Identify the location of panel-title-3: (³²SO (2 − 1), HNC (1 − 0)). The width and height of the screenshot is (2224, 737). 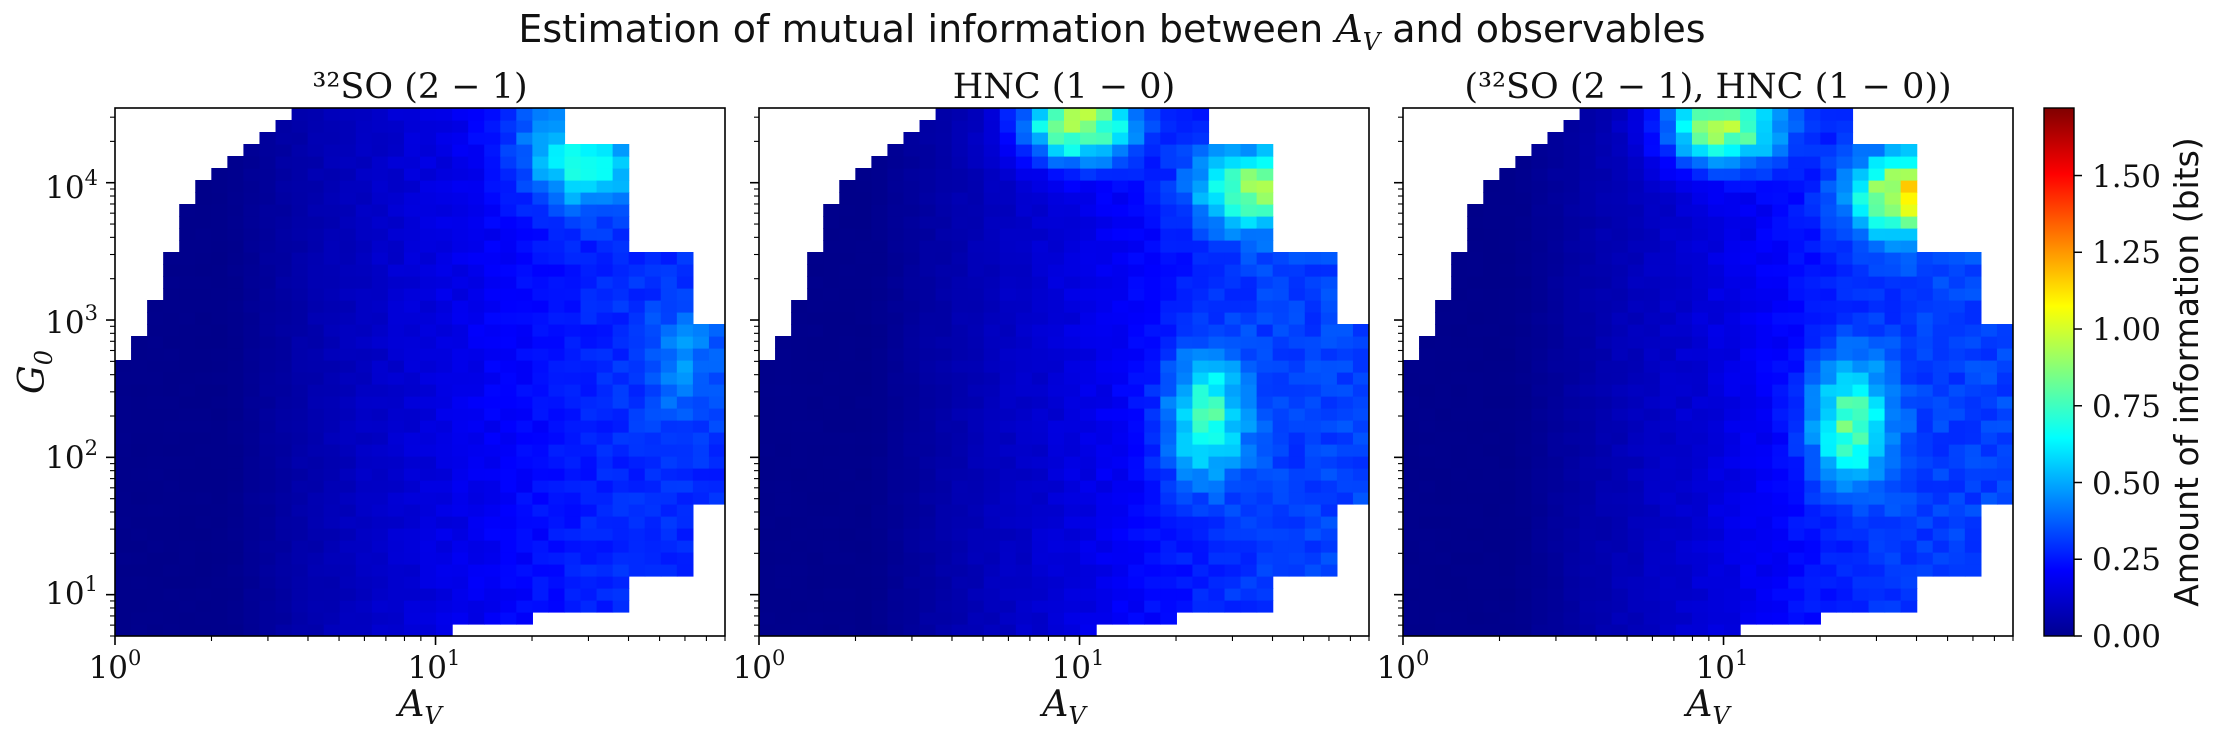
(1707, 87).